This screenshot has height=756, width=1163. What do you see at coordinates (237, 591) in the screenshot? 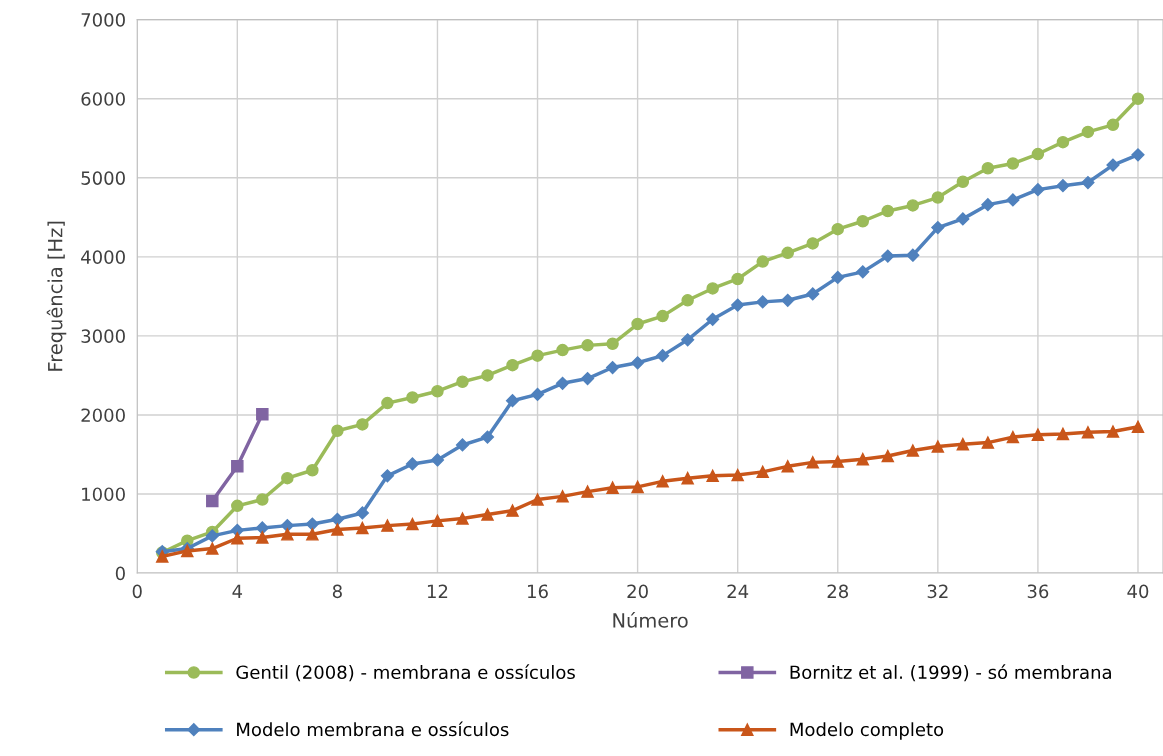
I see `x-tick-label: 4` at bounding box center [237, 591].